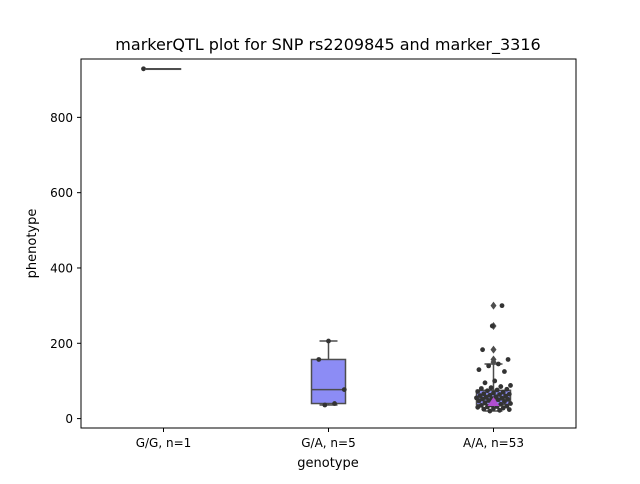 Image resolution: width=640 pixels, height=484 pixels. What do you see at coordinates (32, 244) in the screenshot?
I see `y-axis-label: phenotype` at bounding box center [32, 244].